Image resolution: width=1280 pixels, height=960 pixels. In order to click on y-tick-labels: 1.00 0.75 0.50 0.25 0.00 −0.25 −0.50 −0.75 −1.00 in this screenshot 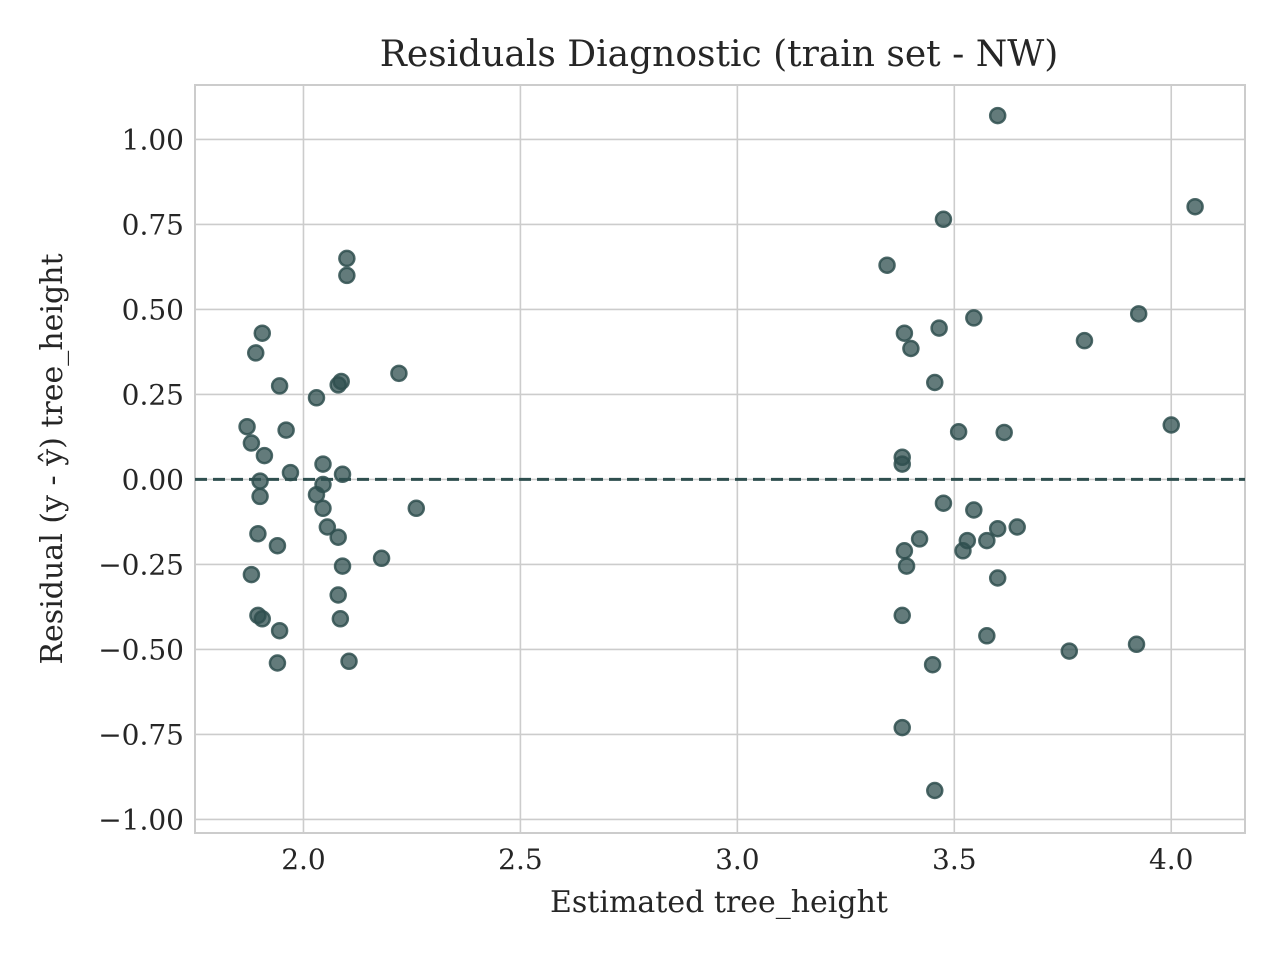, I will do `click(141, 479)`.